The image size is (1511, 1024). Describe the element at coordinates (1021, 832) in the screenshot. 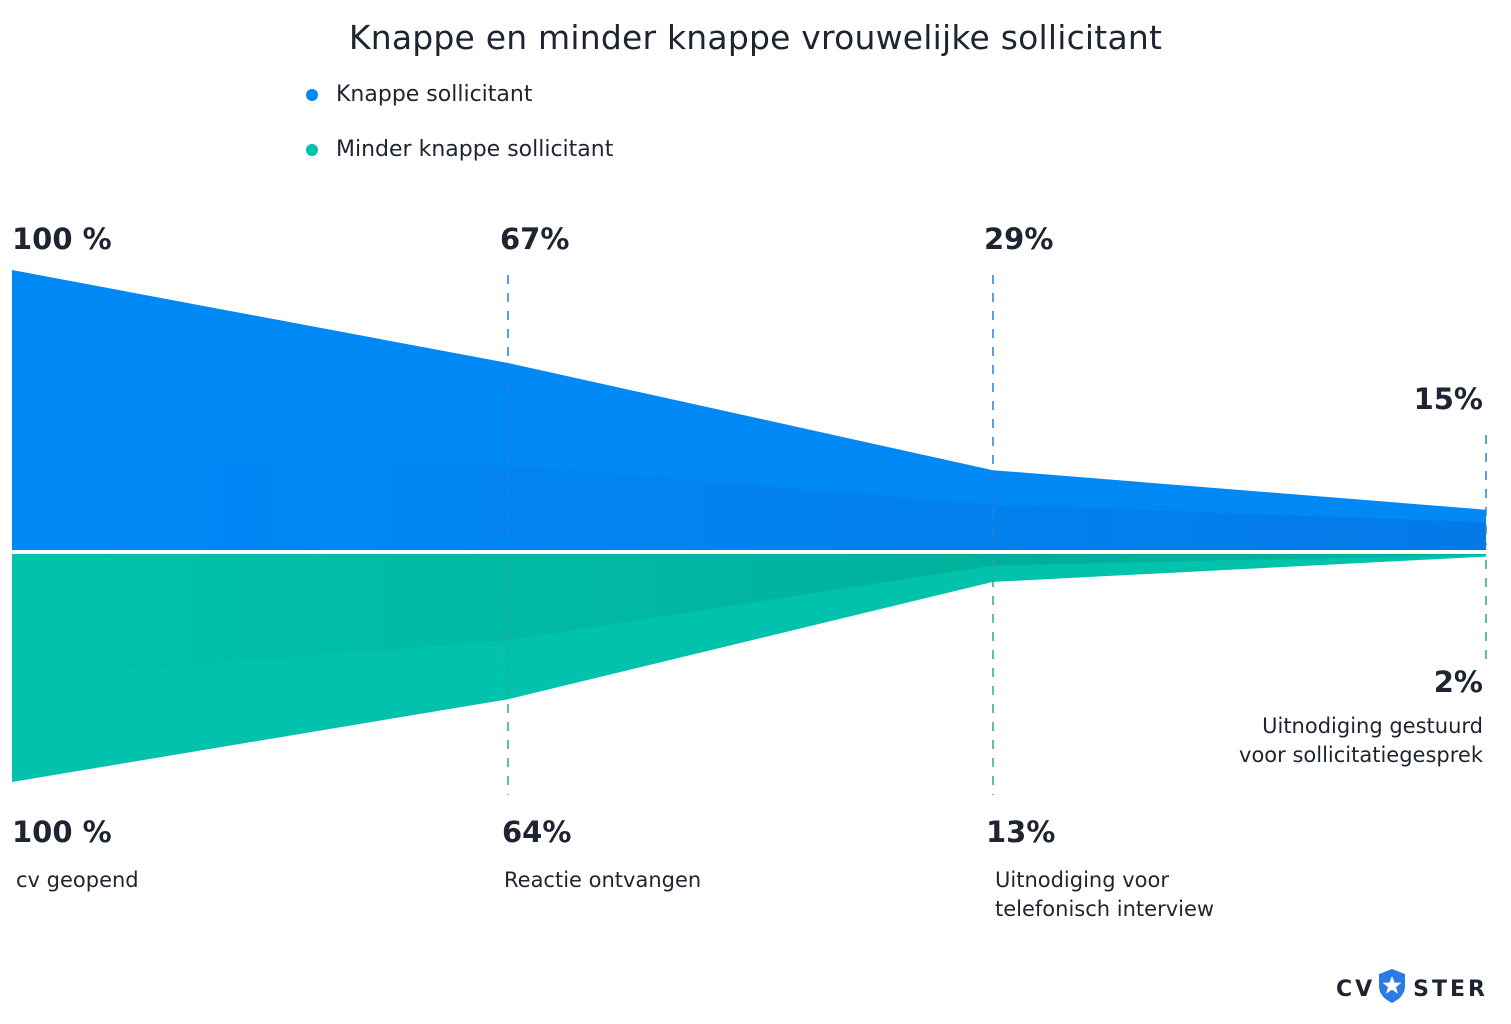

I see `value-label-minder-knappe: 13%` at that location.